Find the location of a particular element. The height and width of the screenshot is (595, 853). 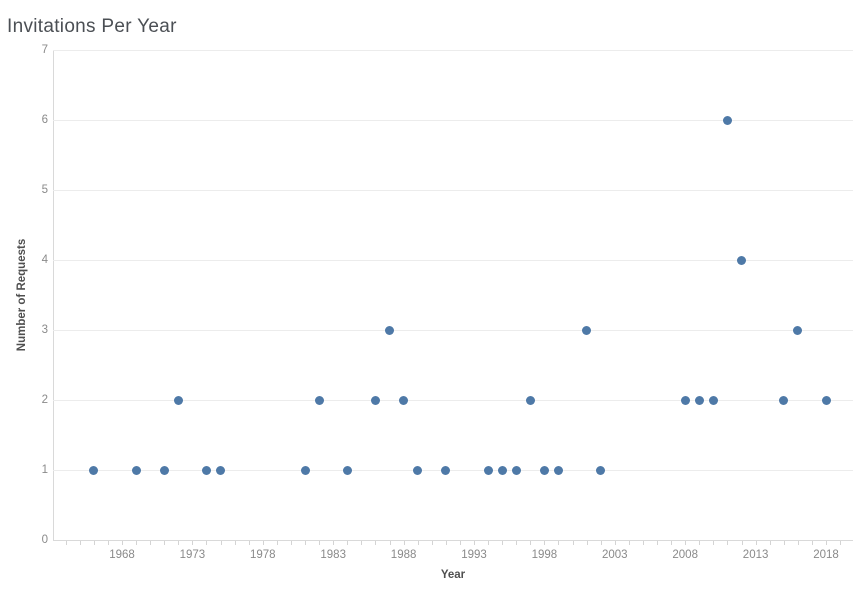

x-tick-label-2013: 2013 is located at coordinates (755, 555).